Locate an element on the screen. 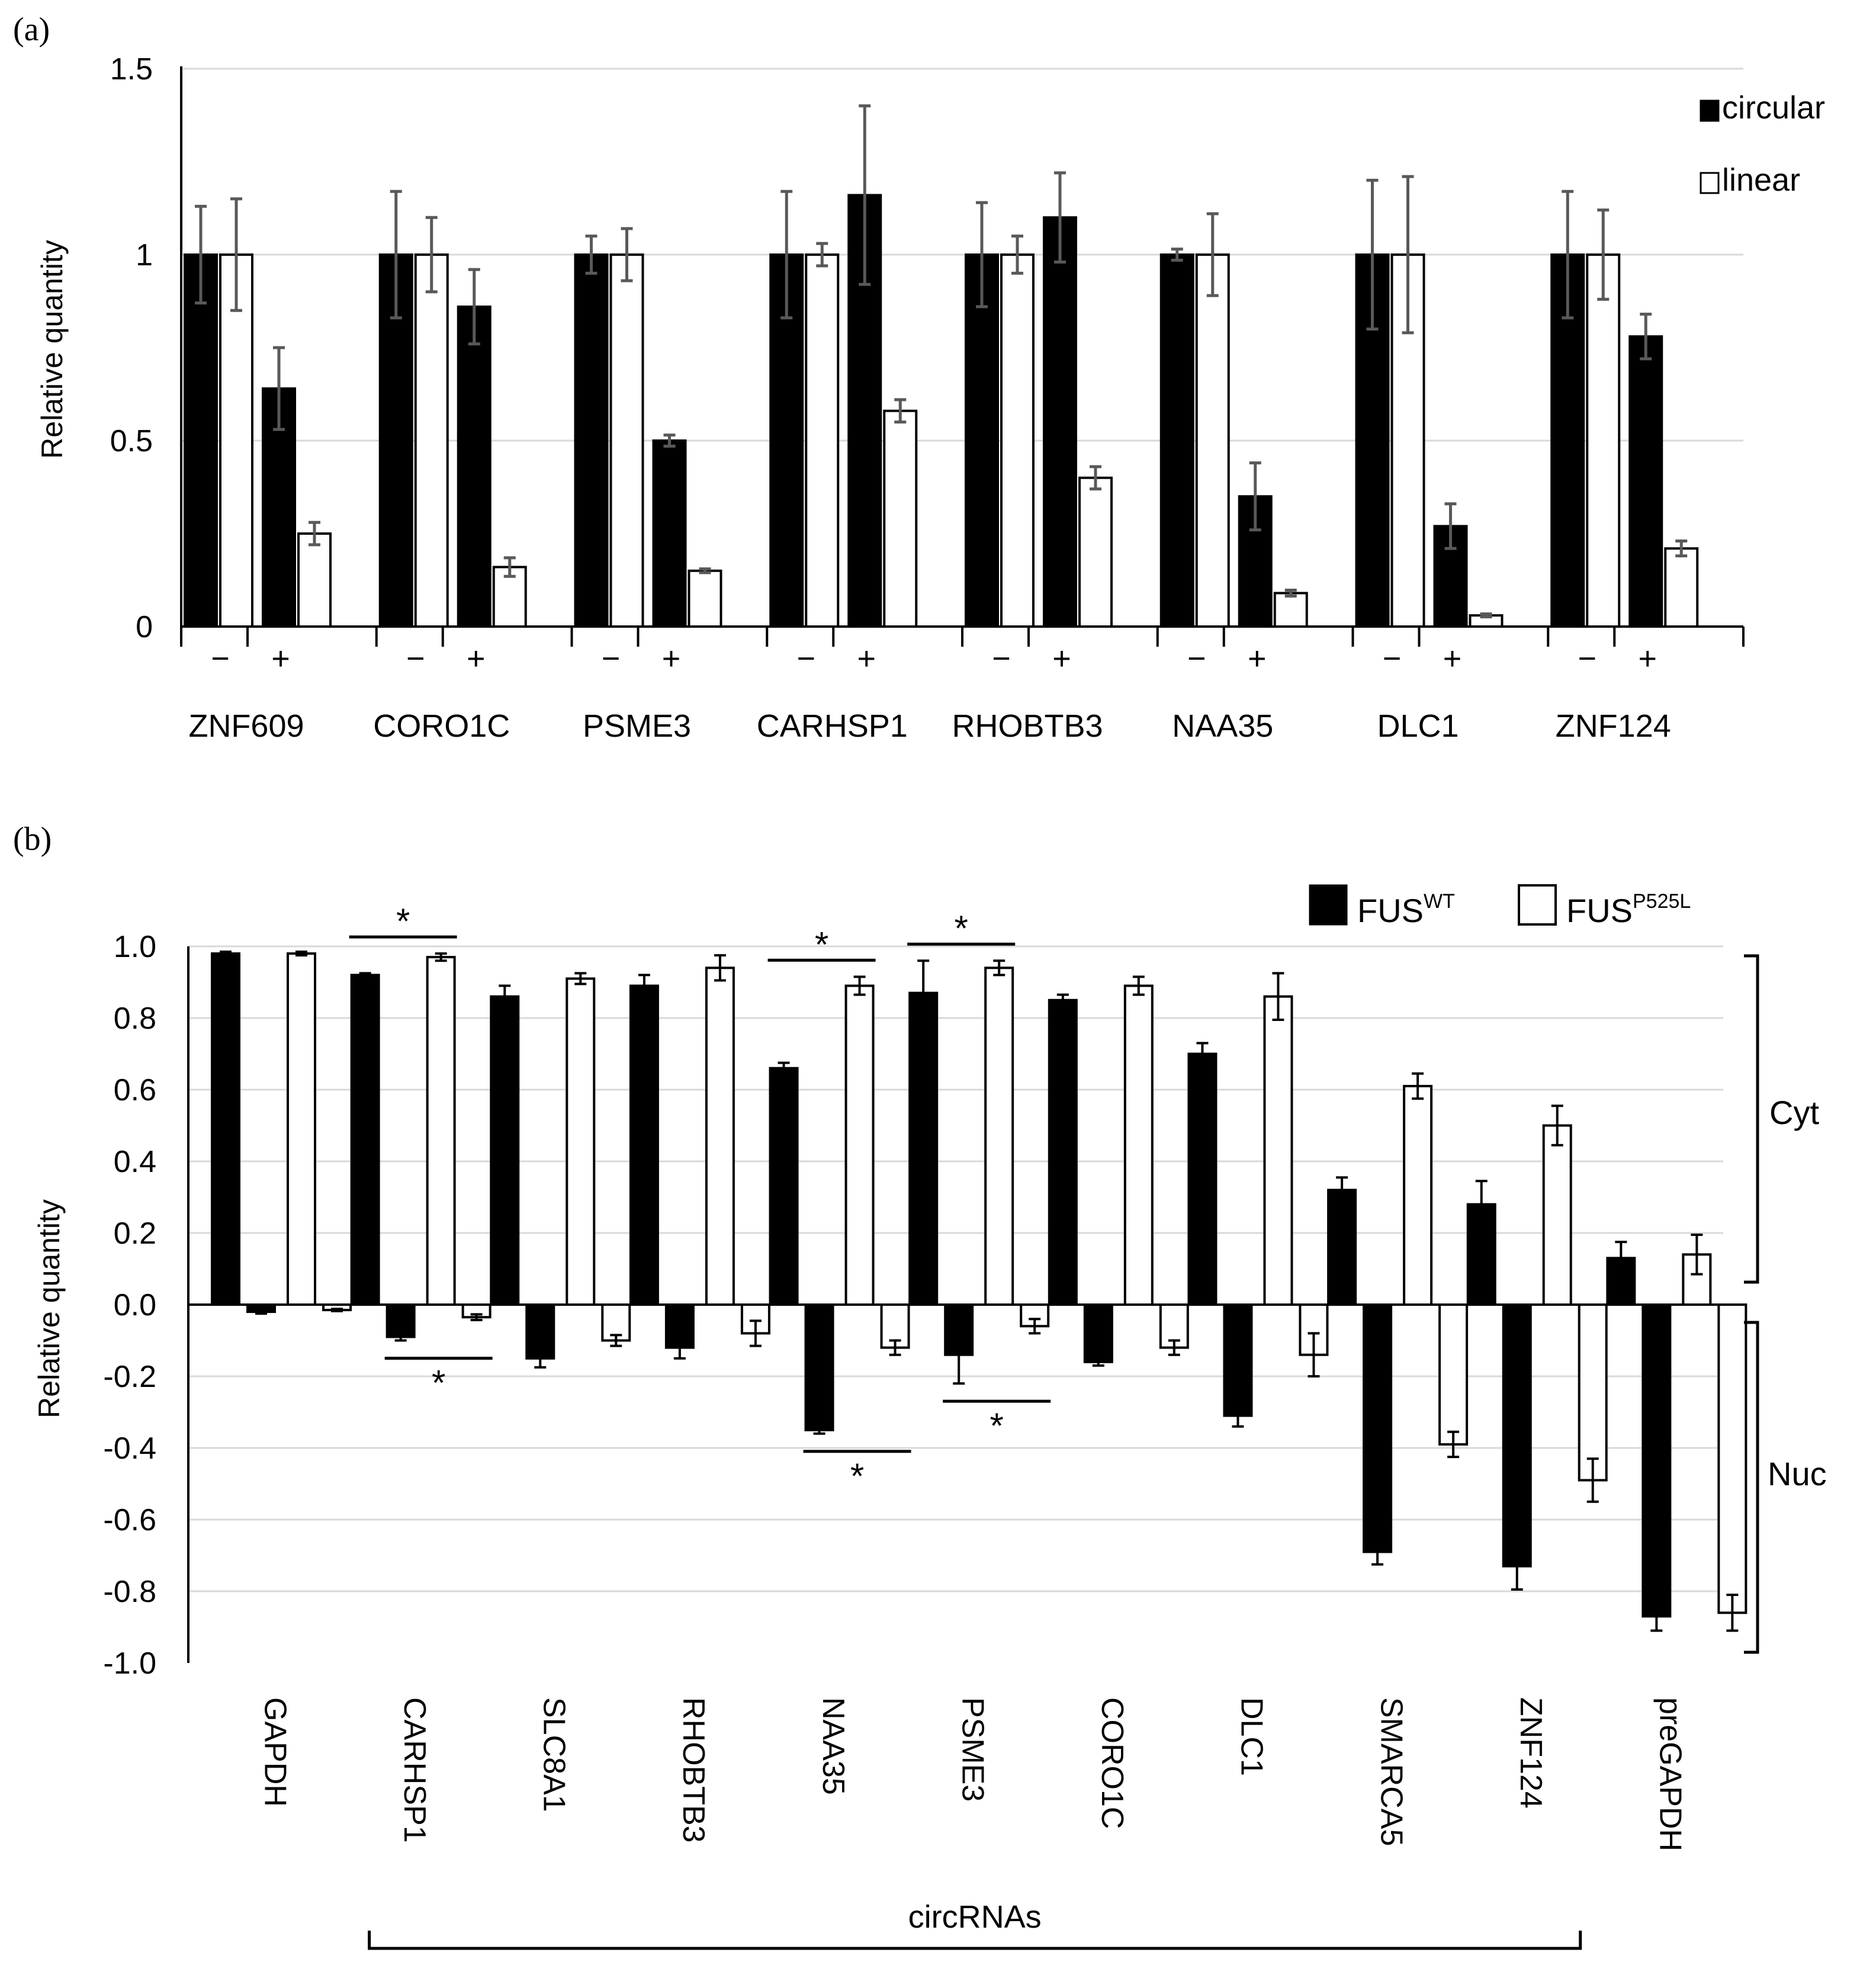  group-label-dlc1: DLC1 is located at coordinates (1418, 726).